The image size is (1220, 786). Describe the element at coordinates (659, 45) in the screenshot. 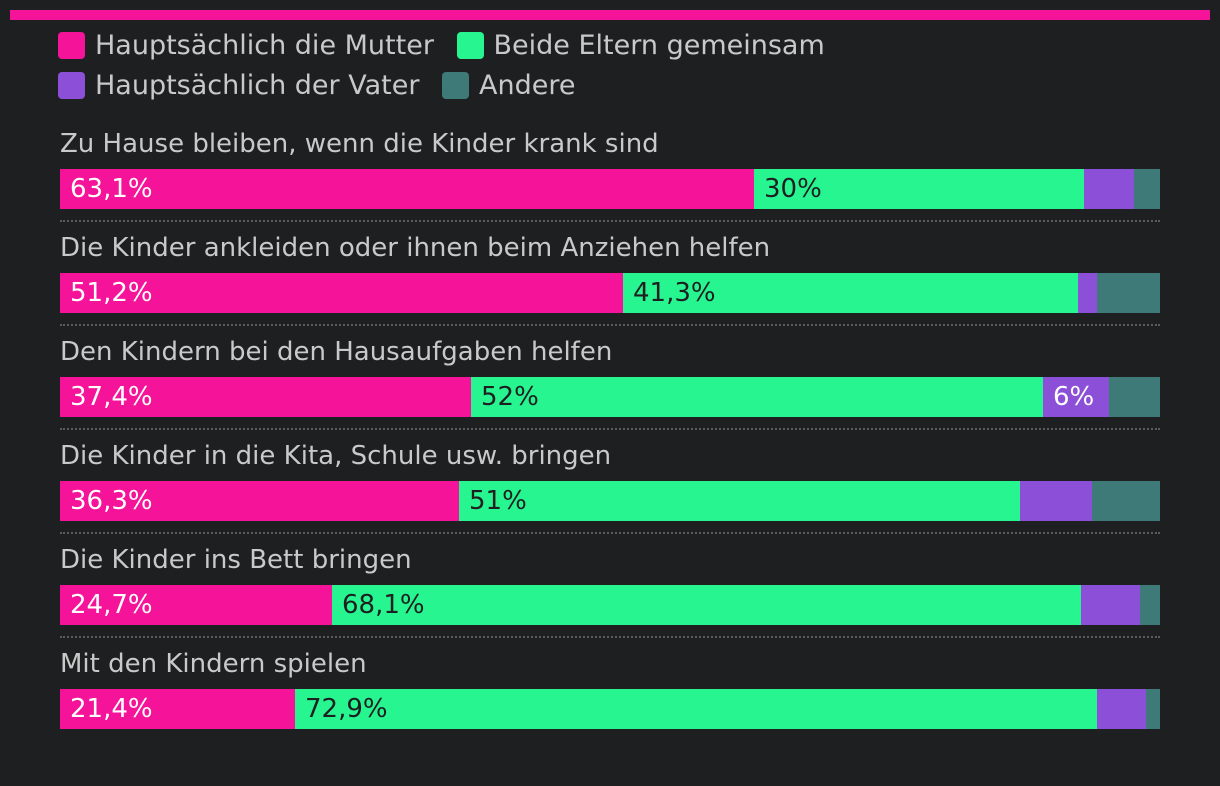

I see `legend-label-both: Beide Eltern gemeinsam` at that location.